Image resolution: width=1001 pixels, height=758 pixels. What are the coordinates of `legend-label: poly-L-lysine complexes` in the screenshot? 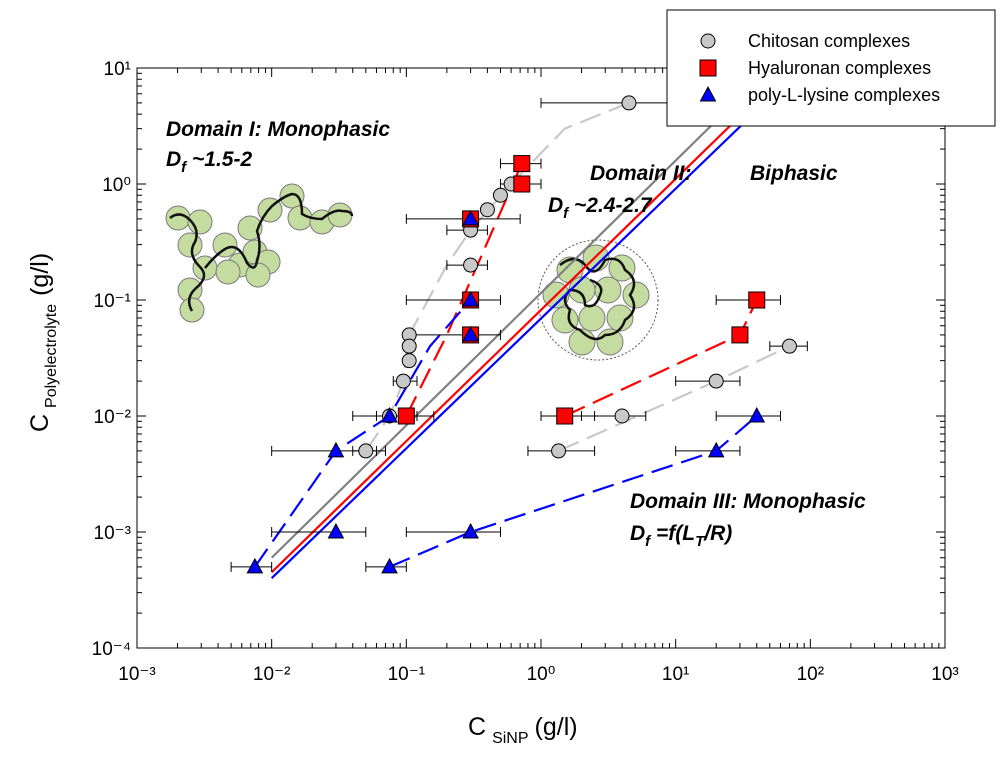 It's located at (844, 95).